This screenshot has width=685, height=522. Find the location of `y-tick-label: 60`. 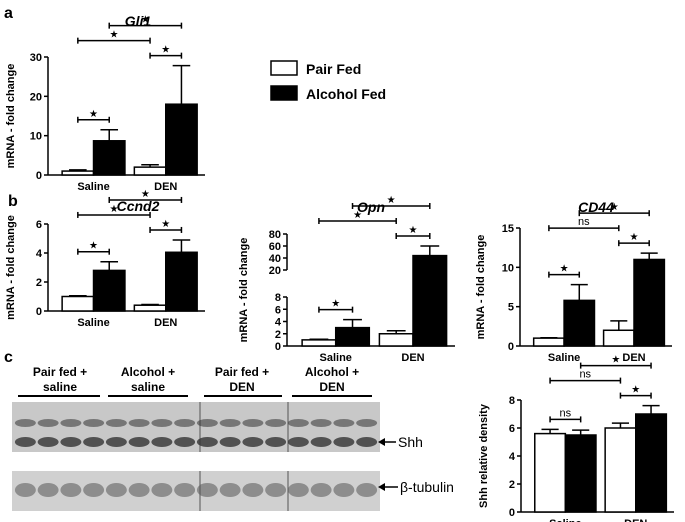

y-tick-label: 60 is located at coordinates (275, 247).